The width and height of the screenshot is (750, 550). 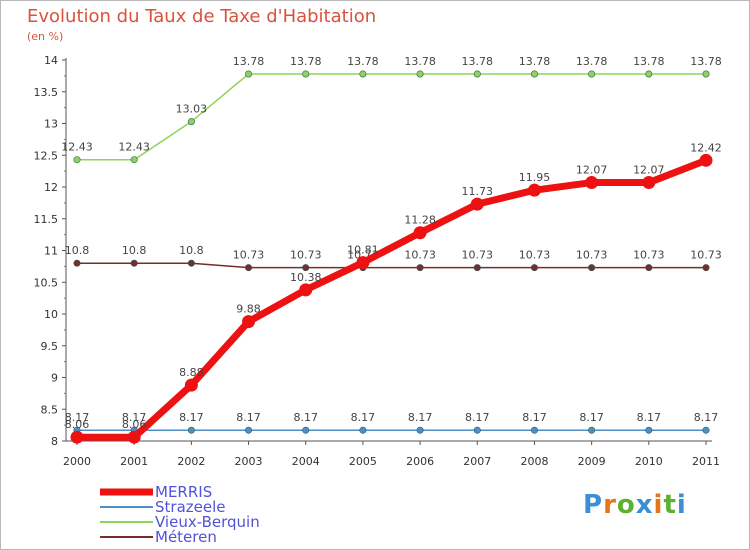 What do you see at coordinates (46, 155) in the screenshot?
I see `y-tick-label: 12.5` at bounding box center [46, 155].